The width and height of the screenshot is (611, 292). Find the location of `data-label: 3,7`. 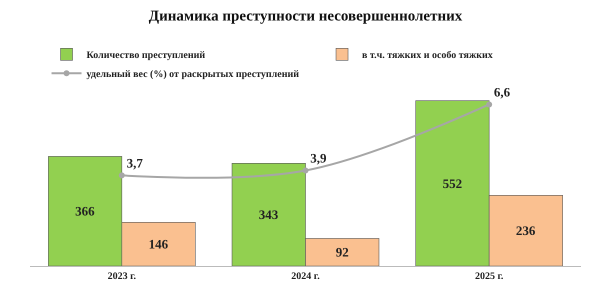

data-label: 3,7 is located at coordinates (135, 162).